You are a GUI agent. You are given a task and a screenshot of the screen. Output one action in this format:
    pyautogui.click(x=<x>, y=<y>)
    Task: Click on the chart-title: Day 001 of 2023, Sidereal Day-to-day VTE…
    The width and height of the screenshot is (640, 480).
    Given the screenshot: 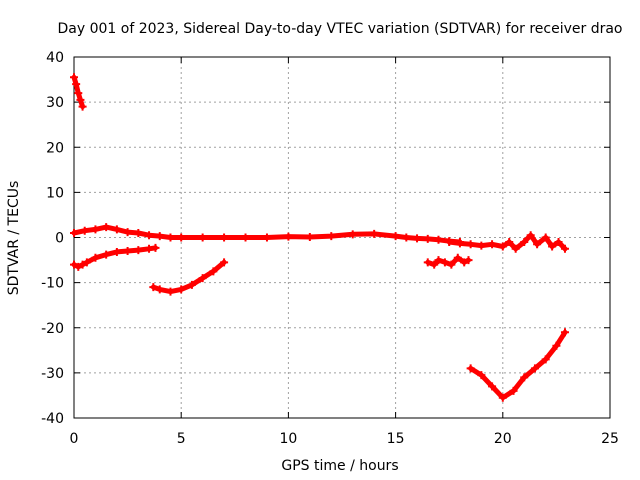 What is the action you would take?
    pyautogui.click(x=339, y=29)
    